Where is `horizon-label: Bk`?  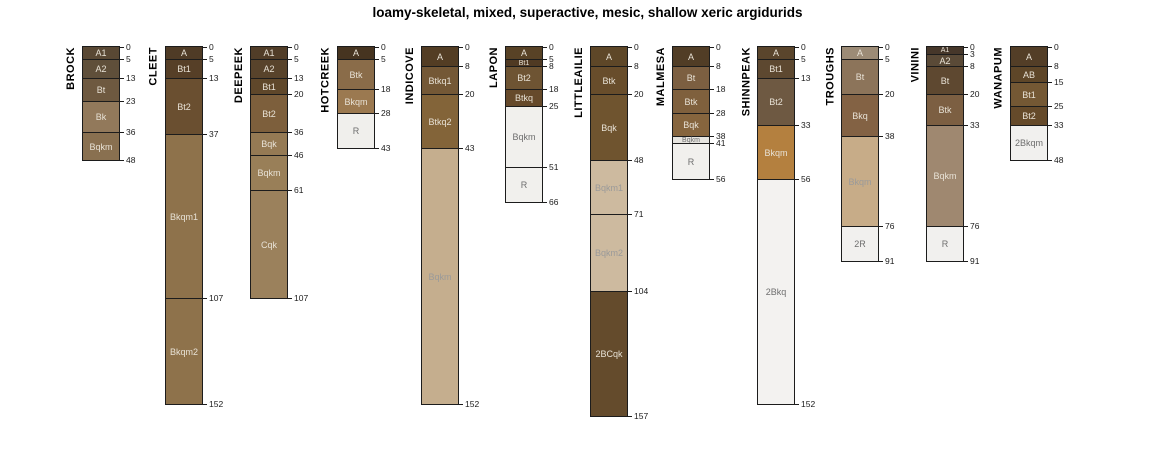
horizon-label: Bk is located at coordinates (101, 117).